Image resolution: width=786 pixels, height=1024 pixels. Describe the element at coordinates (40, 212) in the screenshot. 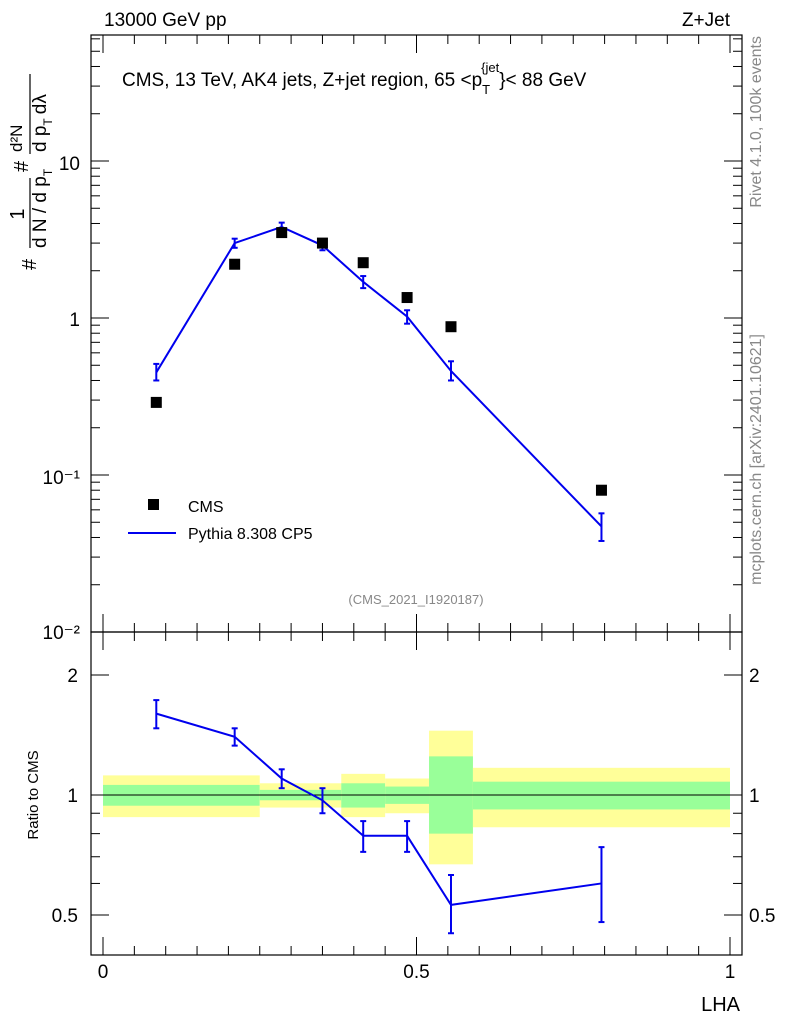

I see `ylabel-dN-text: d N / d p` at that location.